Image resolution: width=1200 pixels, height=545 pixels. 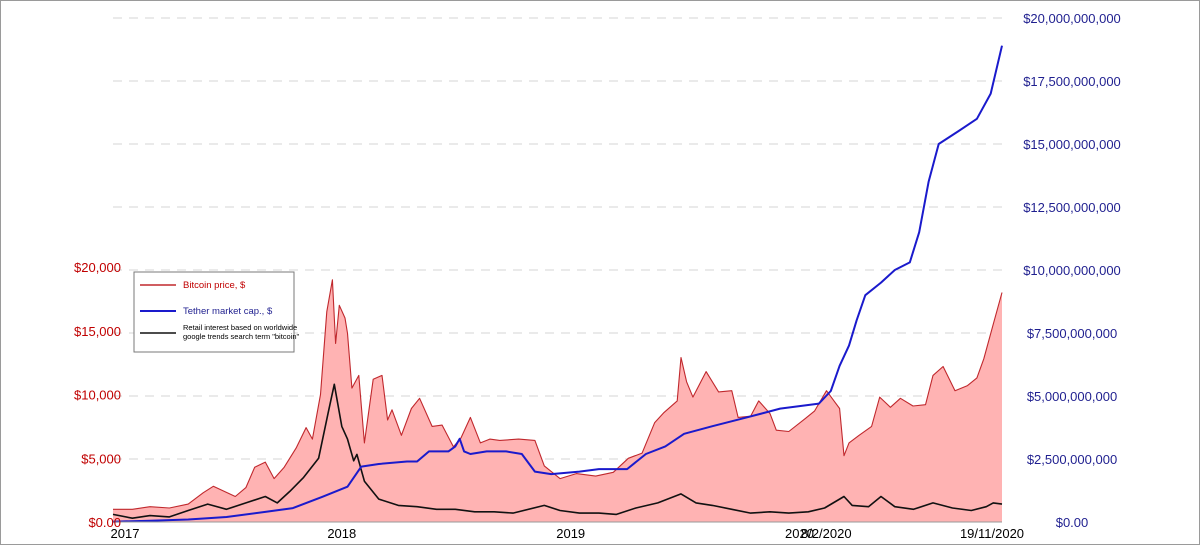 I want to click on right-tick-label-8: $20,000,000,000, so click(x=1072, y=18).